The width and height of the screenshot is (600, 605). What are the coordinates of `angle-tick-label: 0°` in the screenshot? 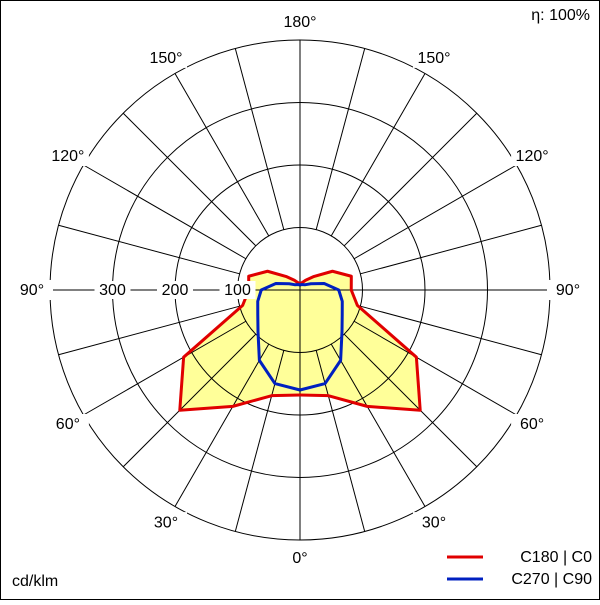 It's located at (299, 558).